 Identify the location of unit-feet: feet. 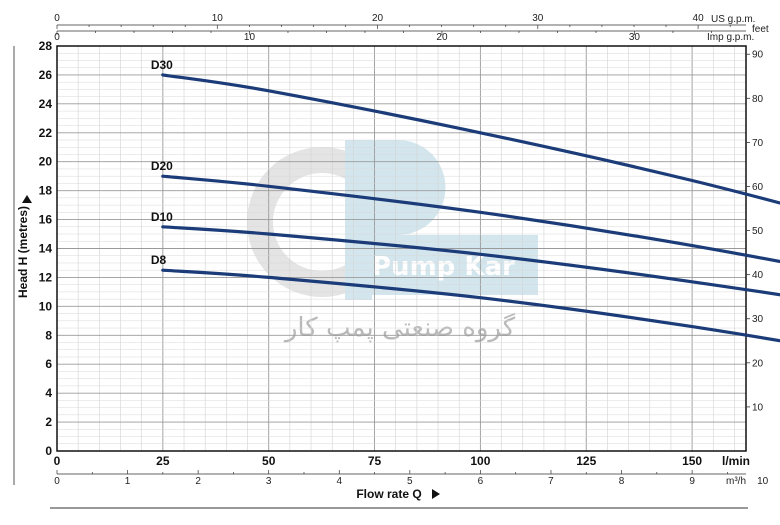
(760, 29).